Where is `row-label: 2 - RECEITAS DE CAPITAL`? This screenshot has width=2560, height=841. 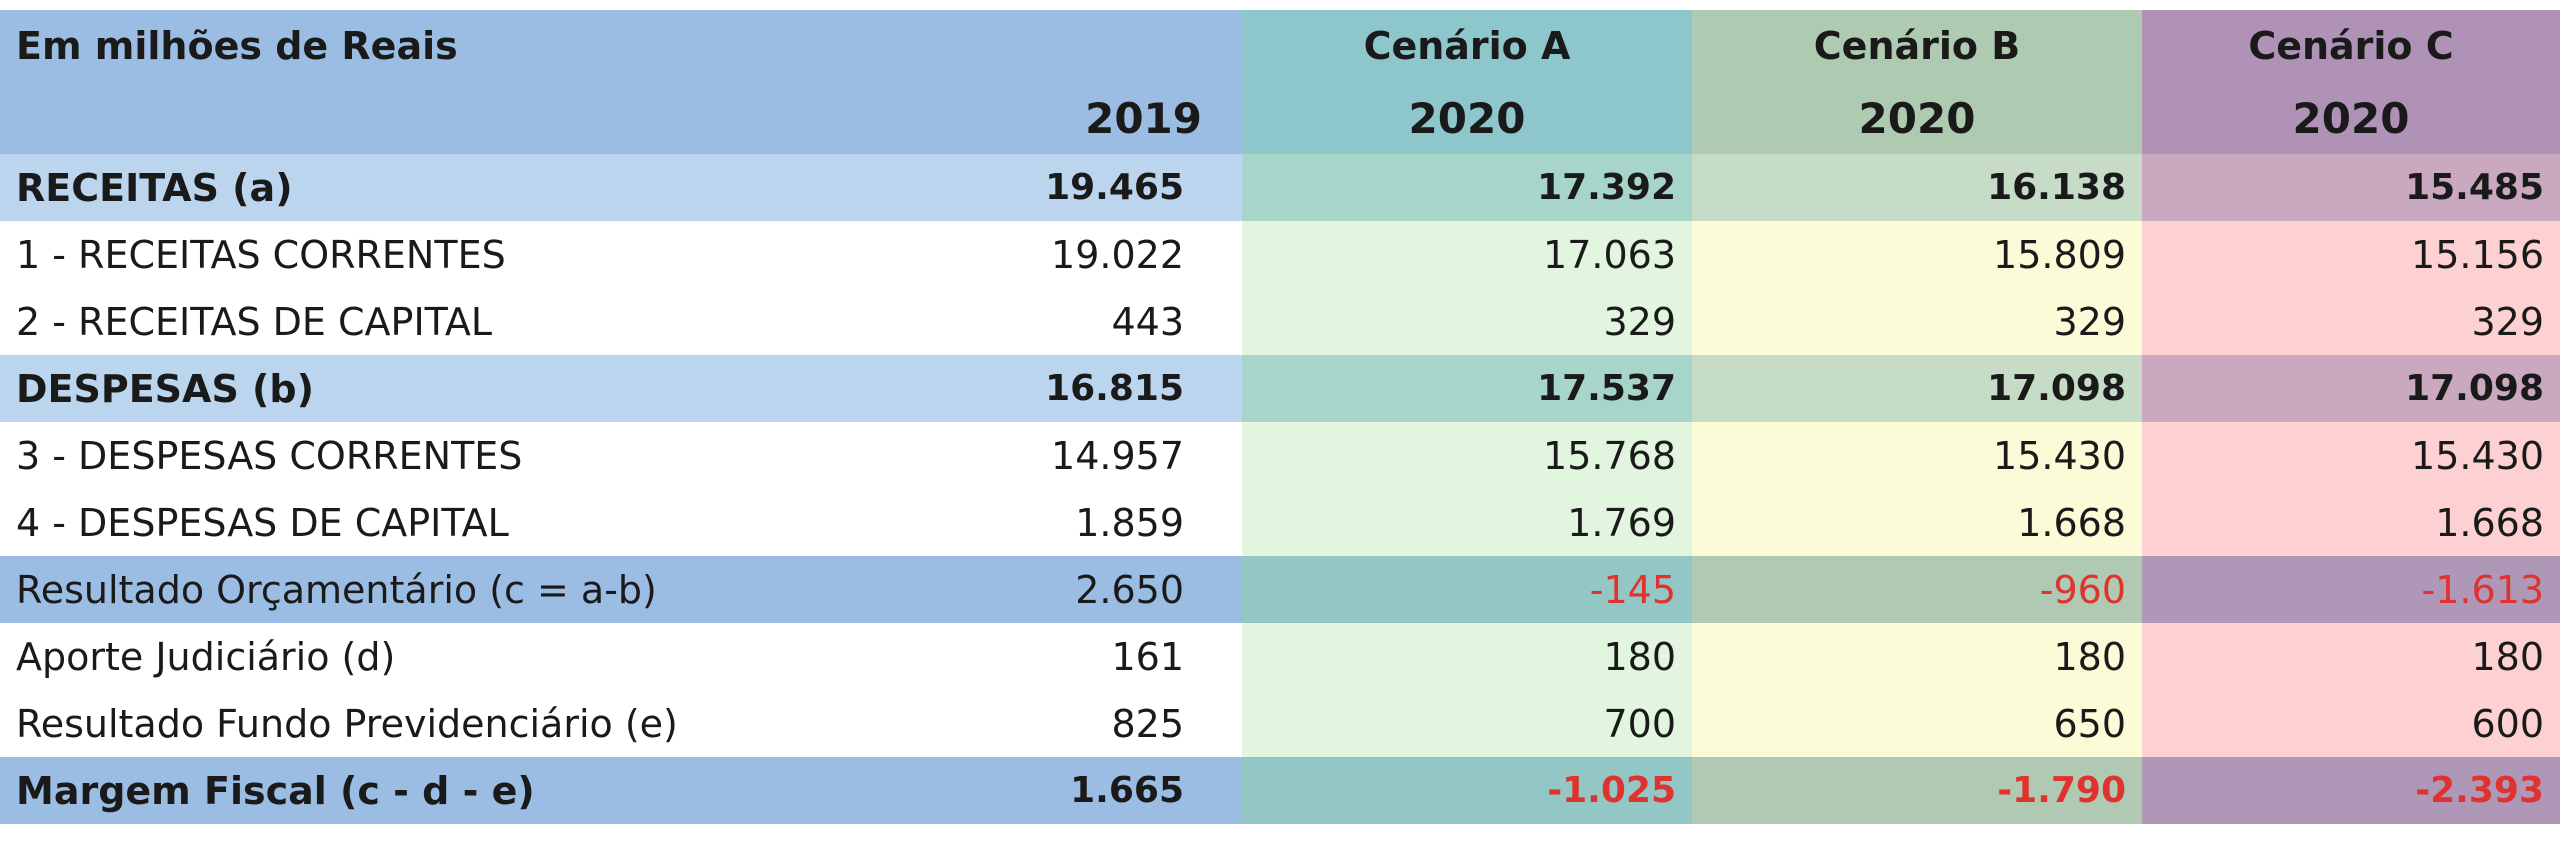 row-label: 2 - RECEITAS DE CAPITAL is located at coordinates (465, 321).